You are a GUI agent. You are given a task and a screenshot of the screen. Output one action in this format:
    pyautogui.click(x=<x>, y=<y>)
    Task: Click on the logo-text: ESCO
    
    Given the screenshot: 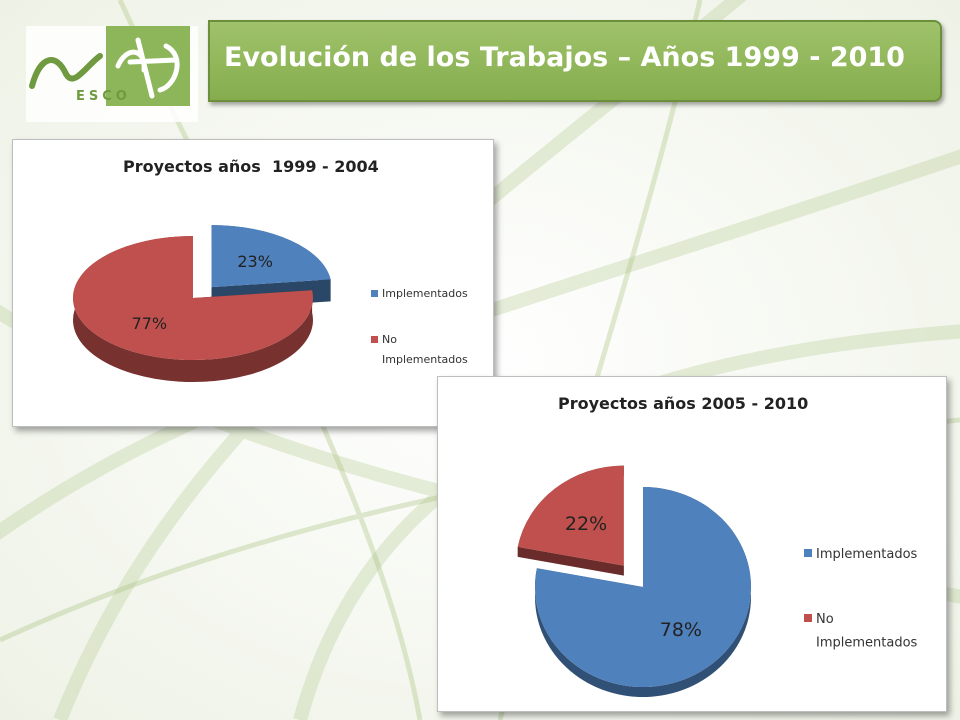 What is the action you would take?
    pyautogui.click(x=103, y=96)
    